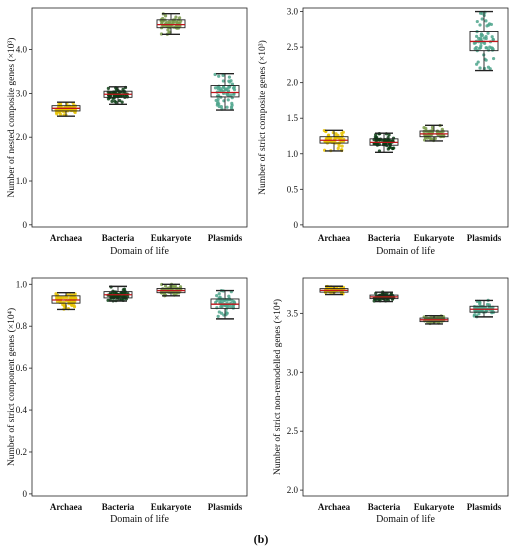 This screenshot has width=522, height=550. What do you see at coordinates (293, 313) in the screenshot?
I see `y-tick-label: 3.5` at bounding box center [293, 313].